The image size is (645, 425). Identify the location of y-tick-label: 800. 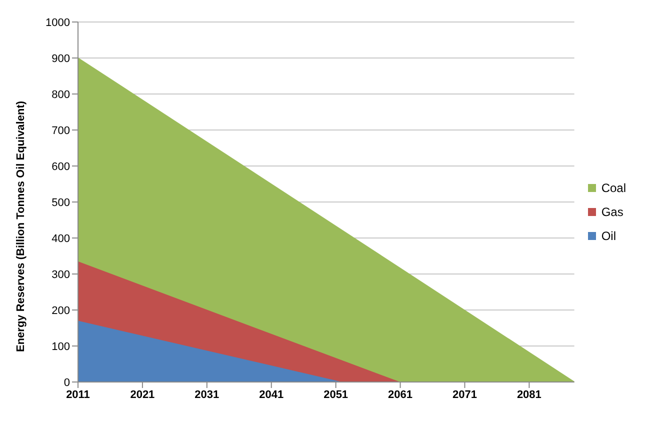
(61, 94).